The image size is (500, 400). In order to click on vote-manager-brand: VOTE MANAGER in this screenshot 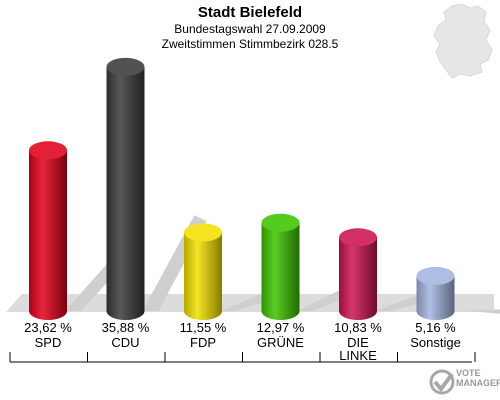, I will do `click(478, 378)`.